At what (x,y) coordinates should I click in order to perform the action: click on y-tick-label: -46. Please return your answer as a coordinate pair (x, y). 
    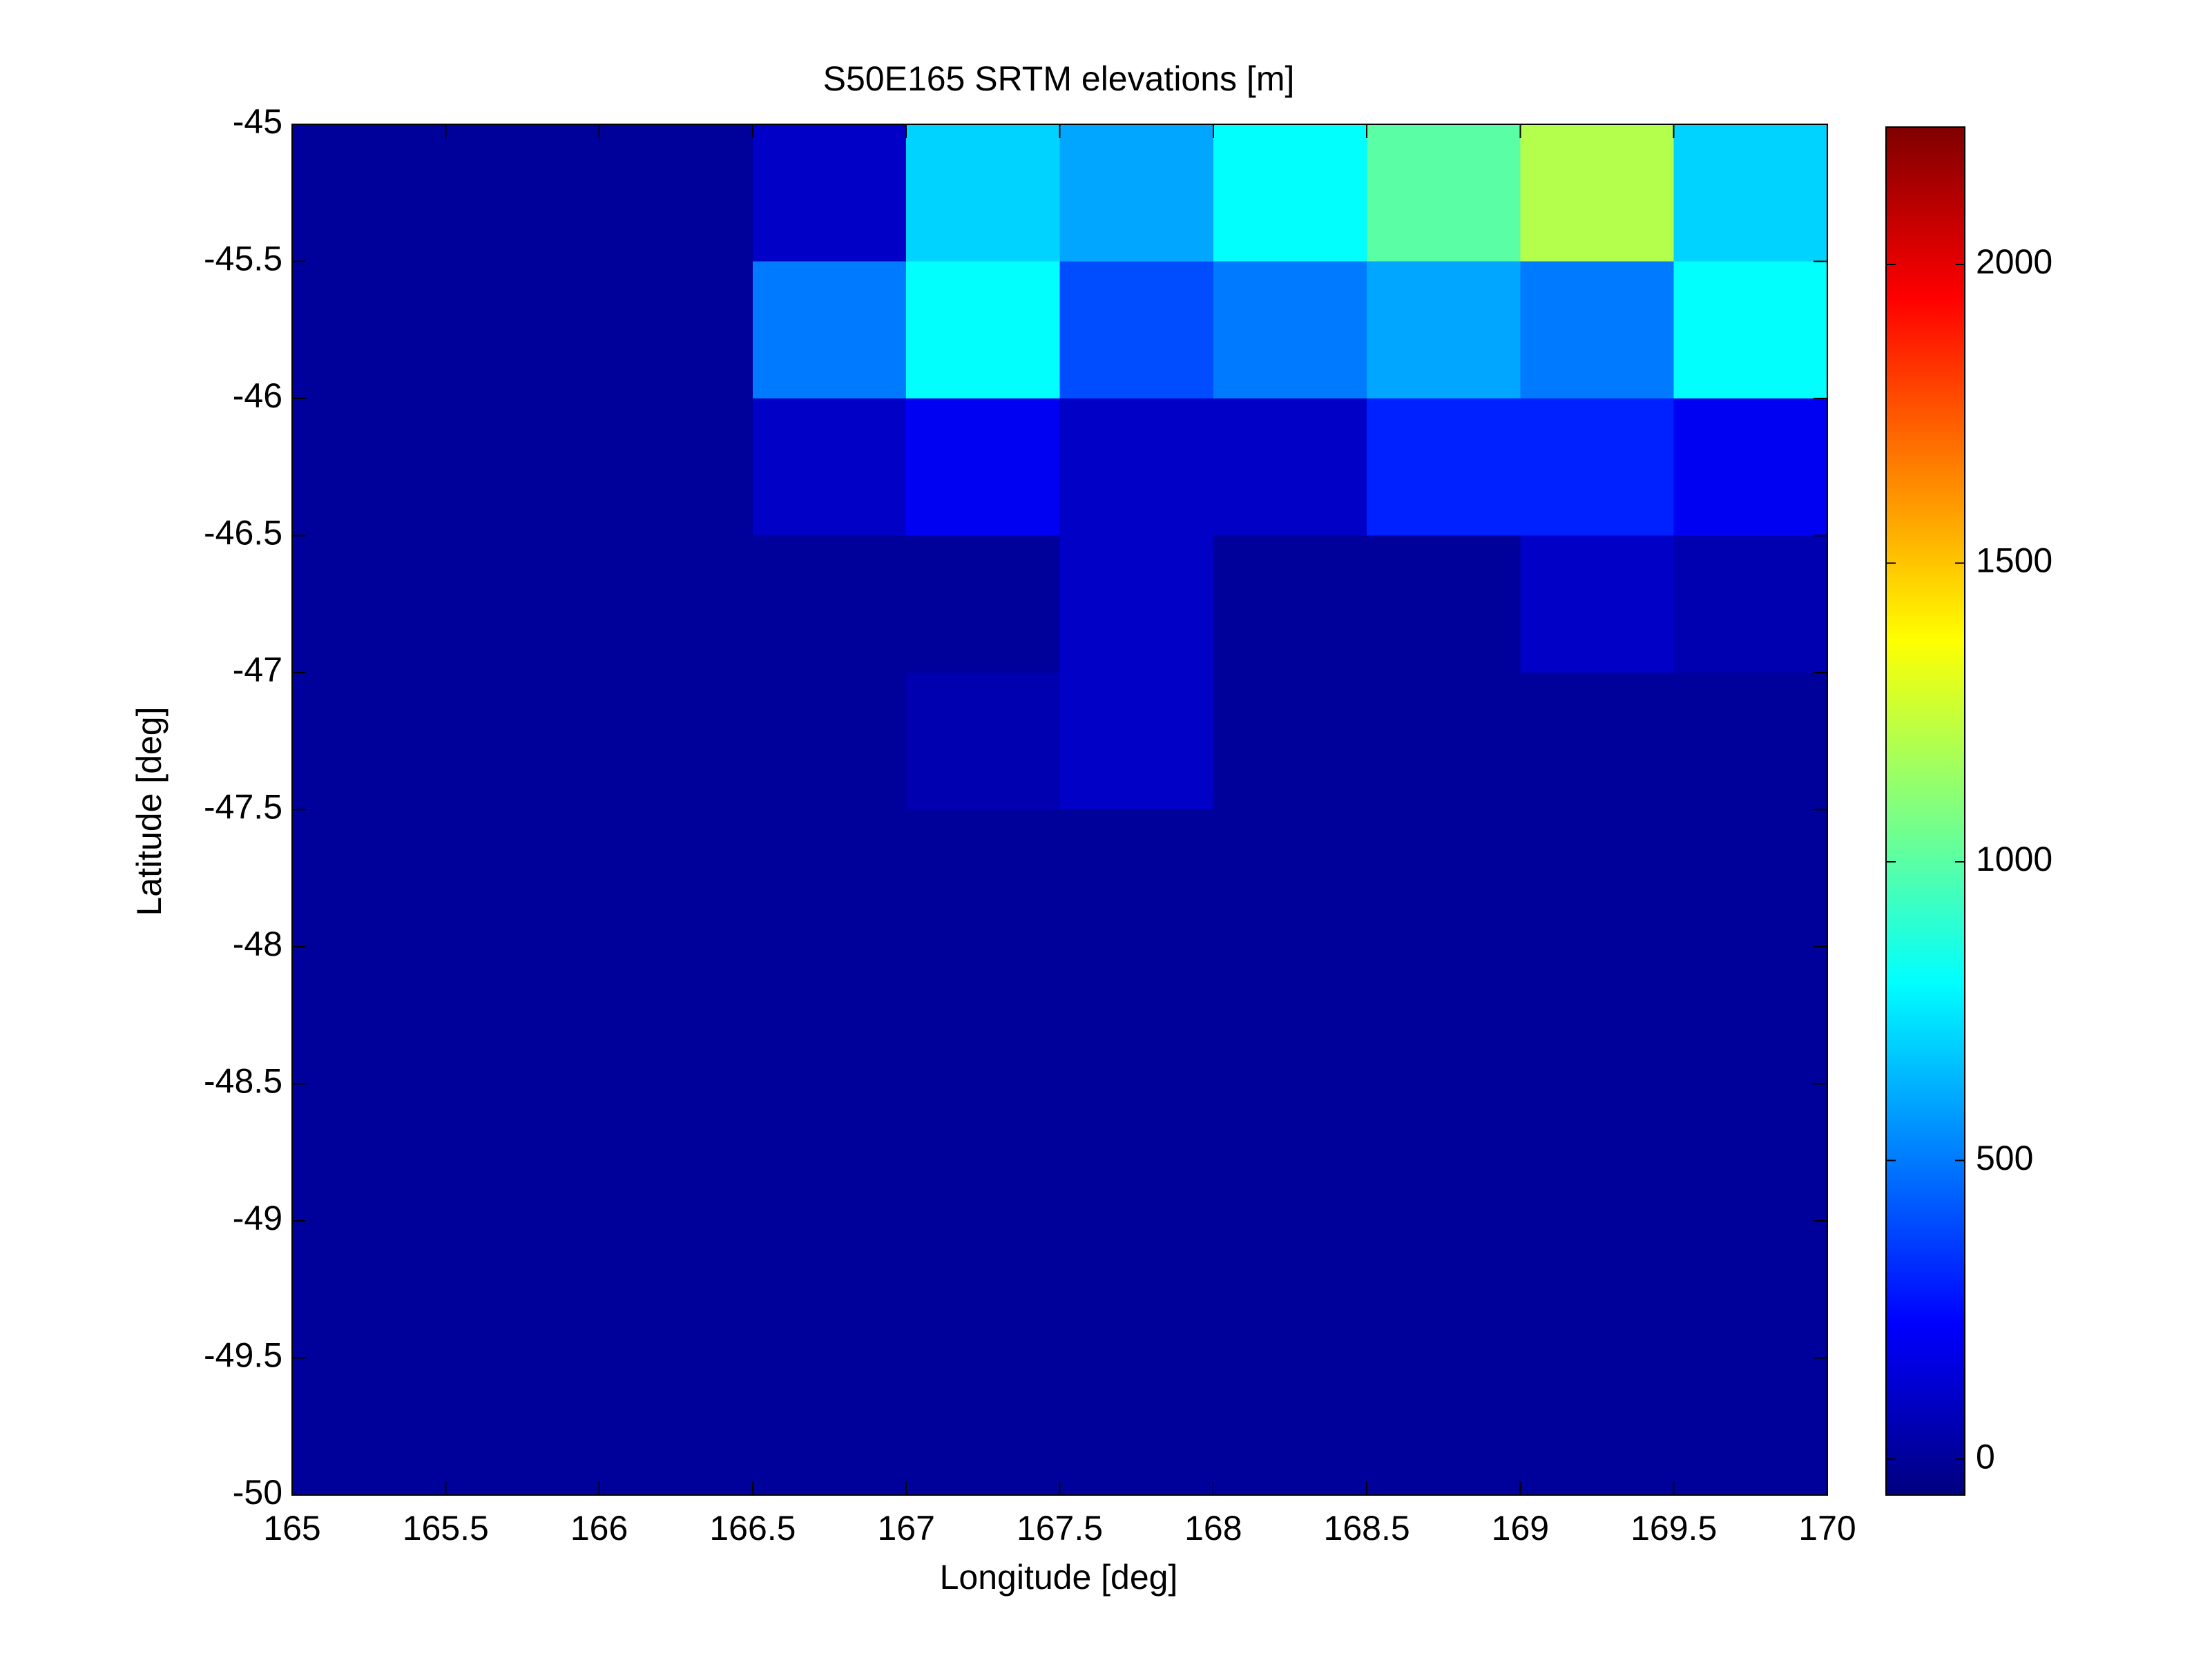
    Looking at the image, I should click on (258, 395).